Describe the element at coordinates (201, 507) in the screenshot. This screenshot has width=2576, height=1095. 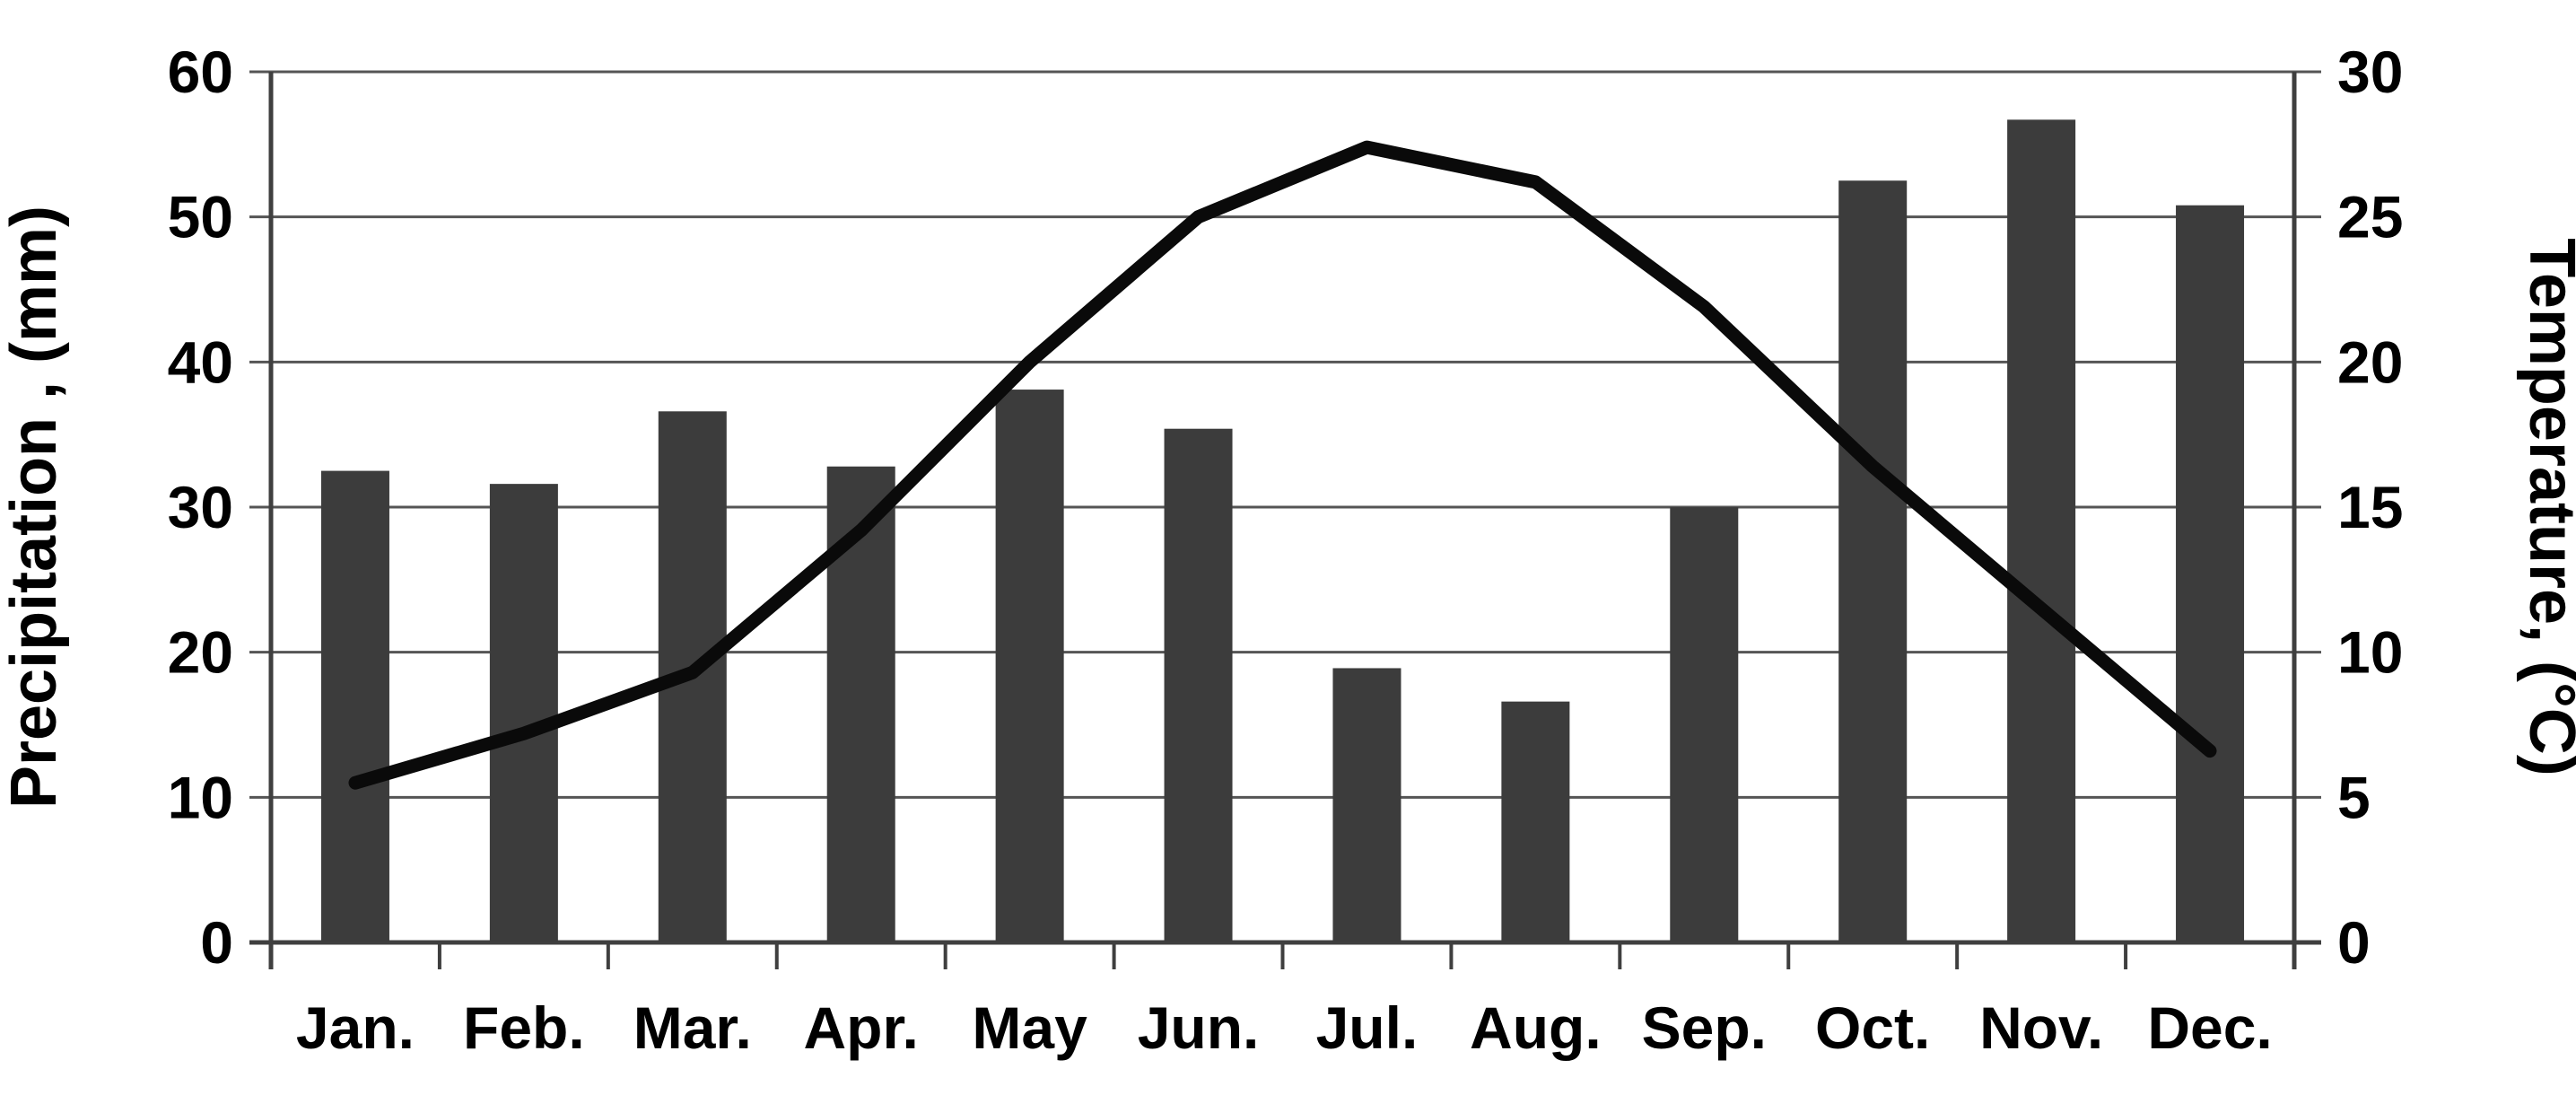
I see `left-axis-tick-label: 30` at that location.